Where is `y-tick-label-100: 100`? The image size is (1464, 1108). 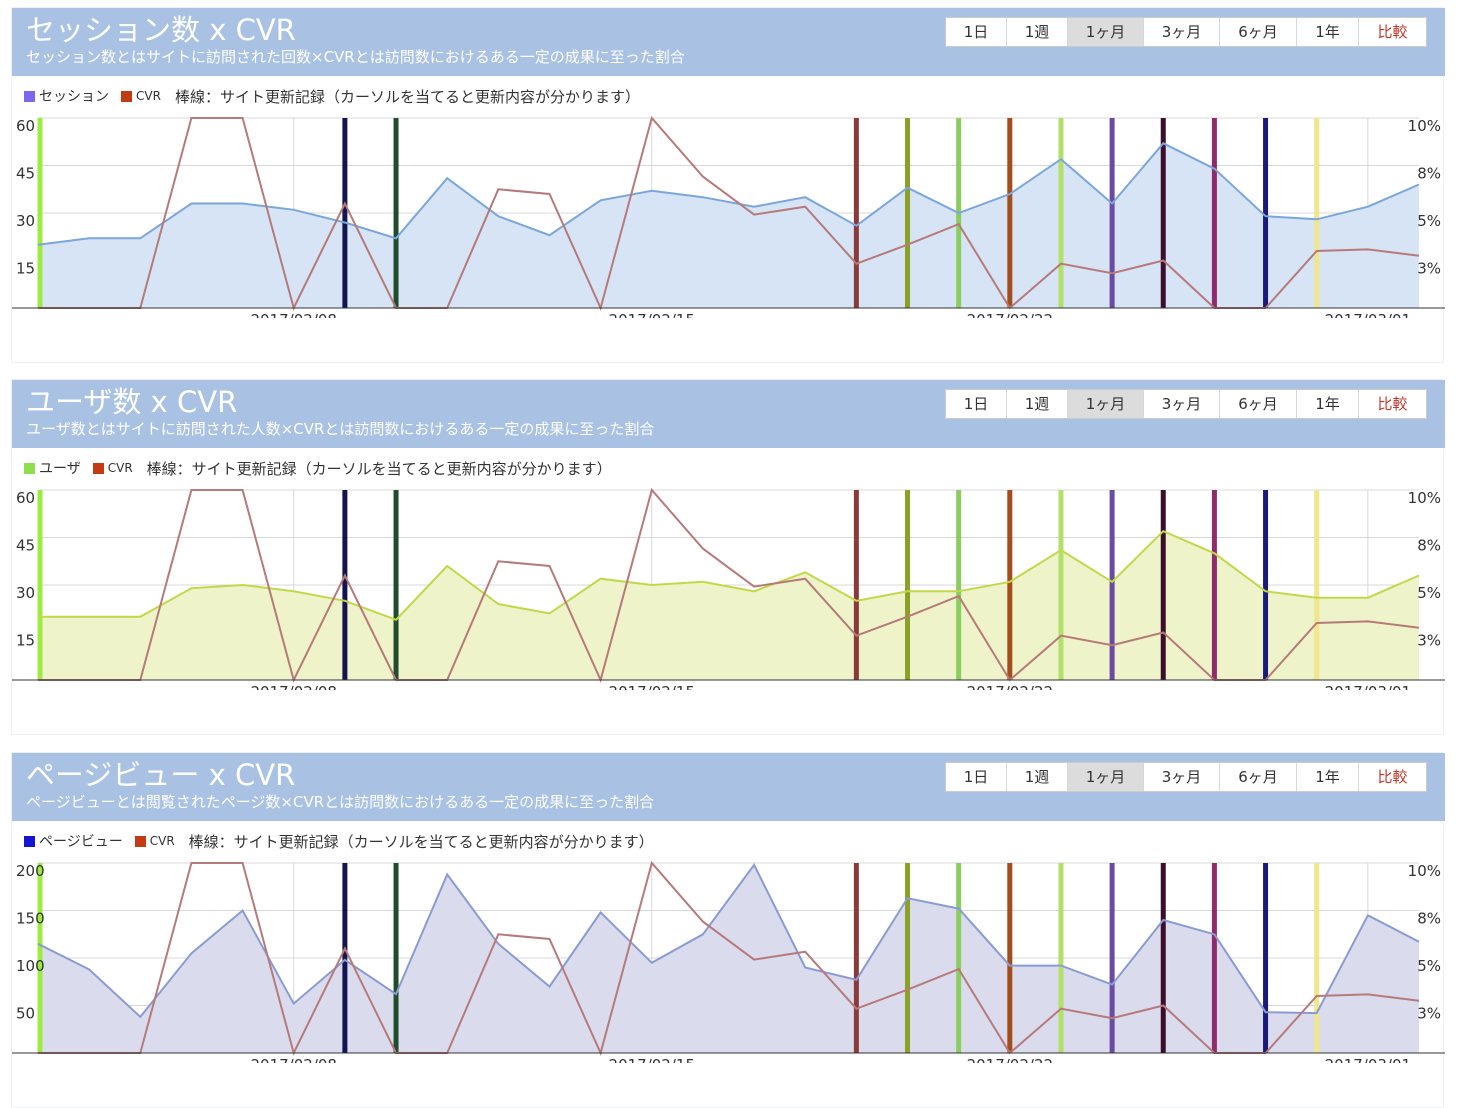
y-tick-label-100: 100 is located at coordinates (30, 966).